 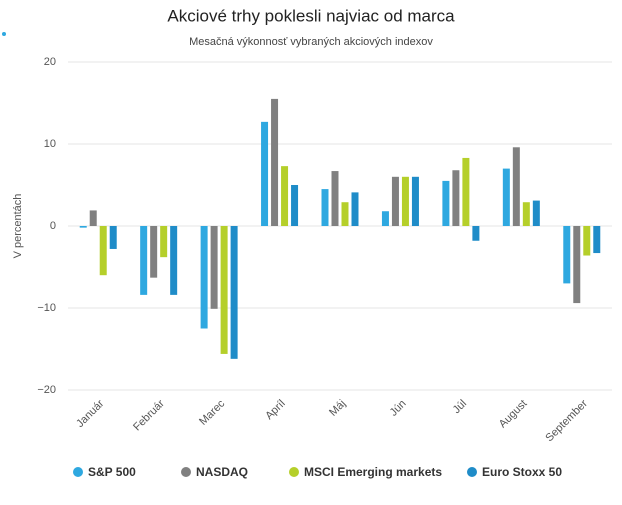 What do you see at coordinates (112, 472) in the screenshot?
I see `legend-label: S&P 500` at bounding box center [112, 472].